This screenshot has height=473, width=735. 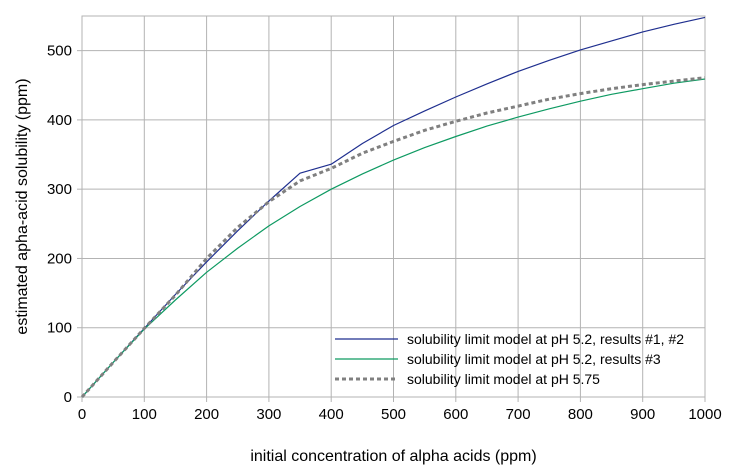 I want to click on x-tick-label: 200, so click(x=206, y=414).